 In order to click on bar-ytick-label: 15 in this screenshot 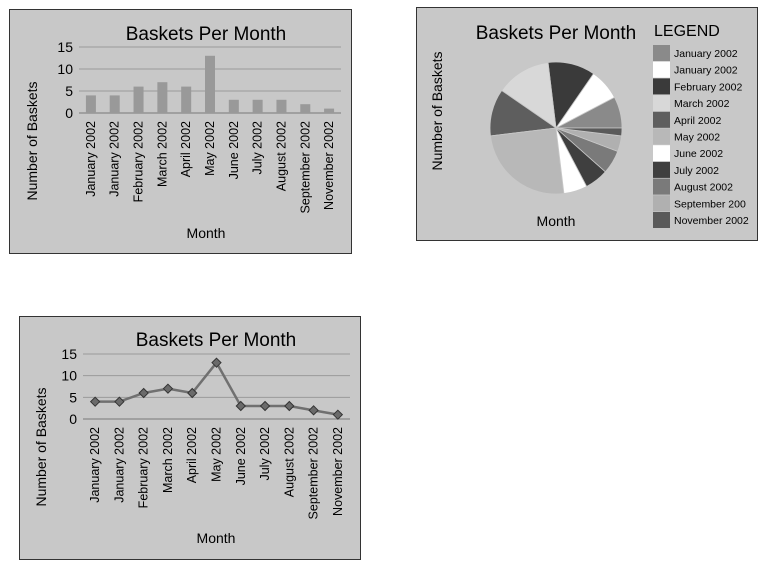, I will do `click(65, 47)`.